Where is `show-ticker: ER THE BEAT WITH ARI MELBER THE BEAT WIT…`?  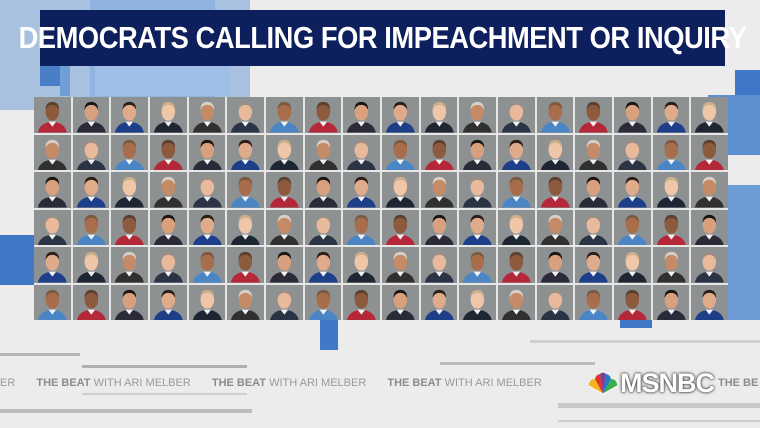
show-ticker: ER THE BEAT WITH ARI MELBER THE BEAT WIT… is located at coordinates (290, 383).